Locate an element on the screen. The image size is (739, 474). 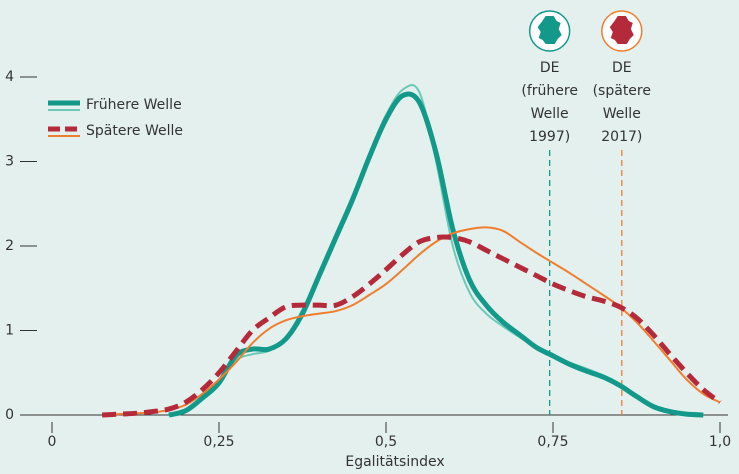
marker-label: (spätere is located at coordinates (622, 91).